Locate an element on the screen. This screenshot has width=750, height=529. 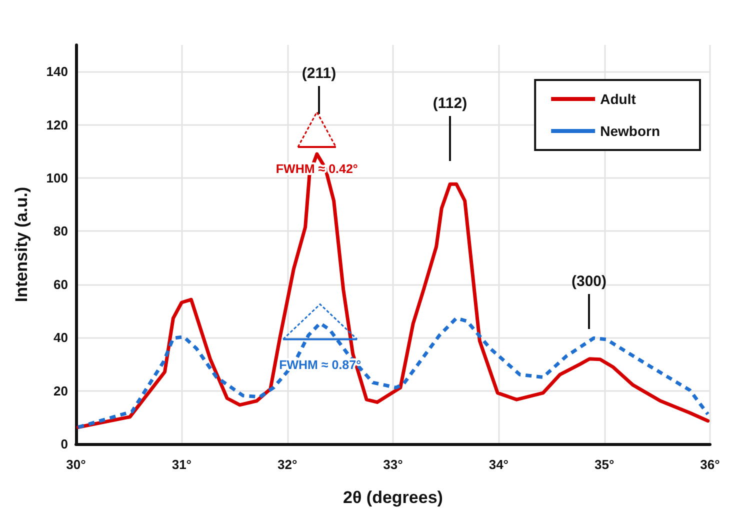
x-axis-title: 2θ (degrees) is located at coordinates (393, 497).